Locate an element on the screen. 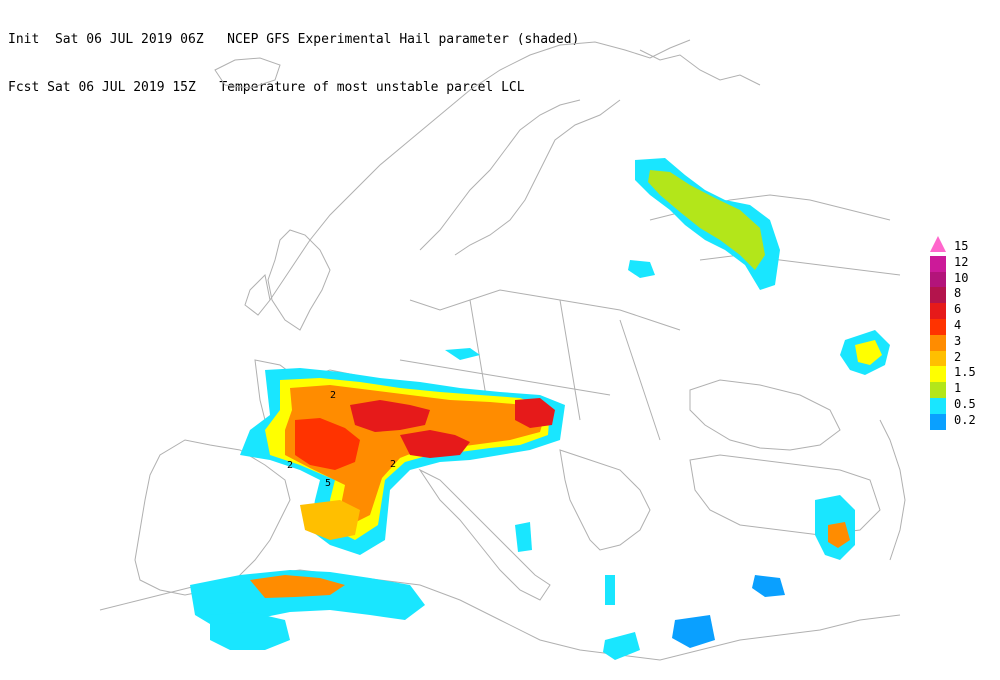  legend-label: 0.5 is located at coordinates (965, 404).